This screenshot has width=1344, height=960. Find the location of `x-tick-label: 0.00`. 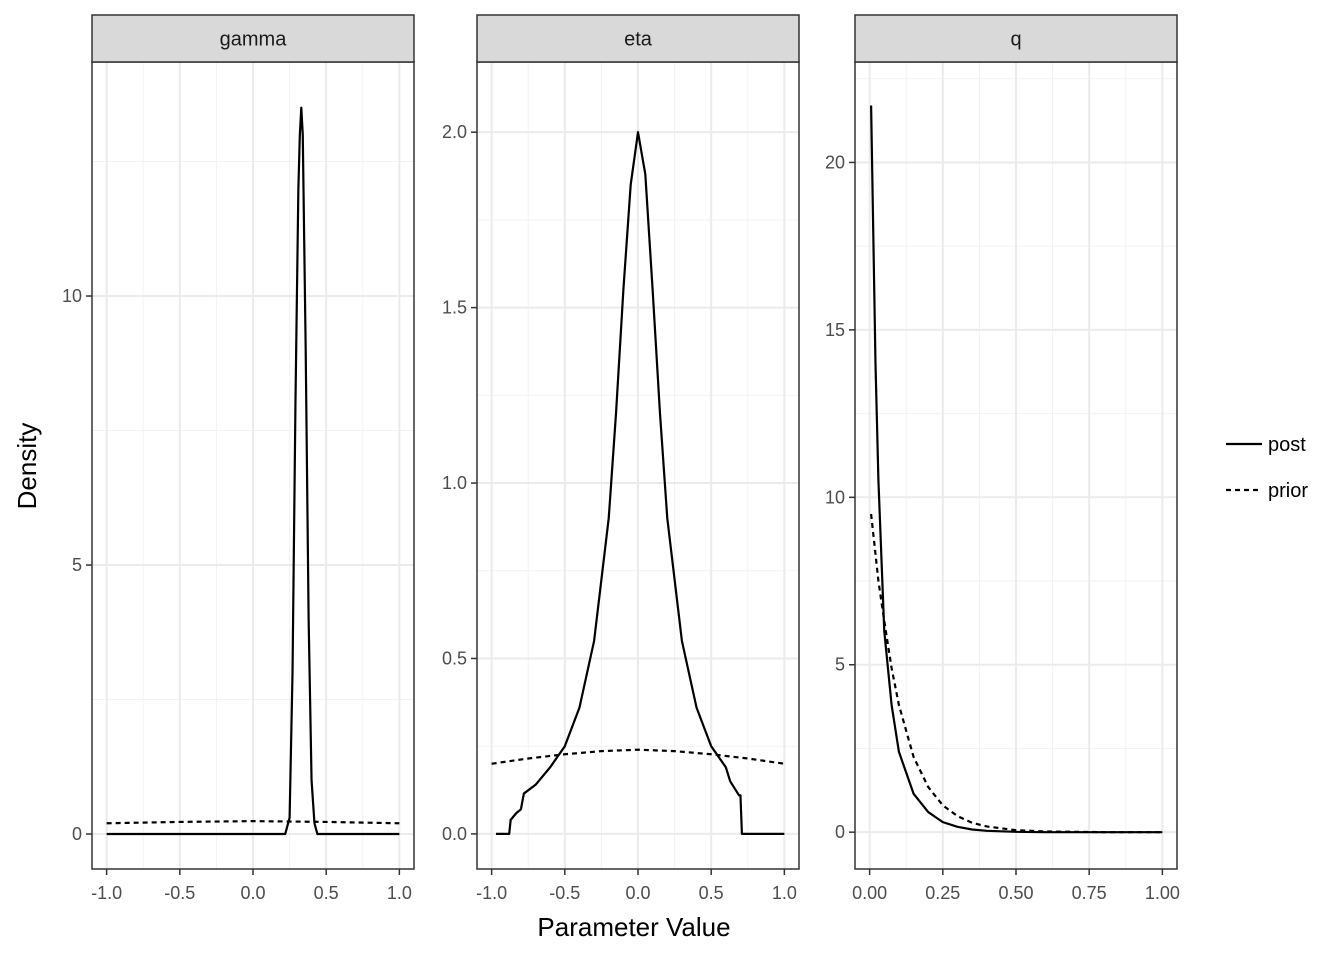

x-tick-label: 0.00 is located at coordinates (869, 893).